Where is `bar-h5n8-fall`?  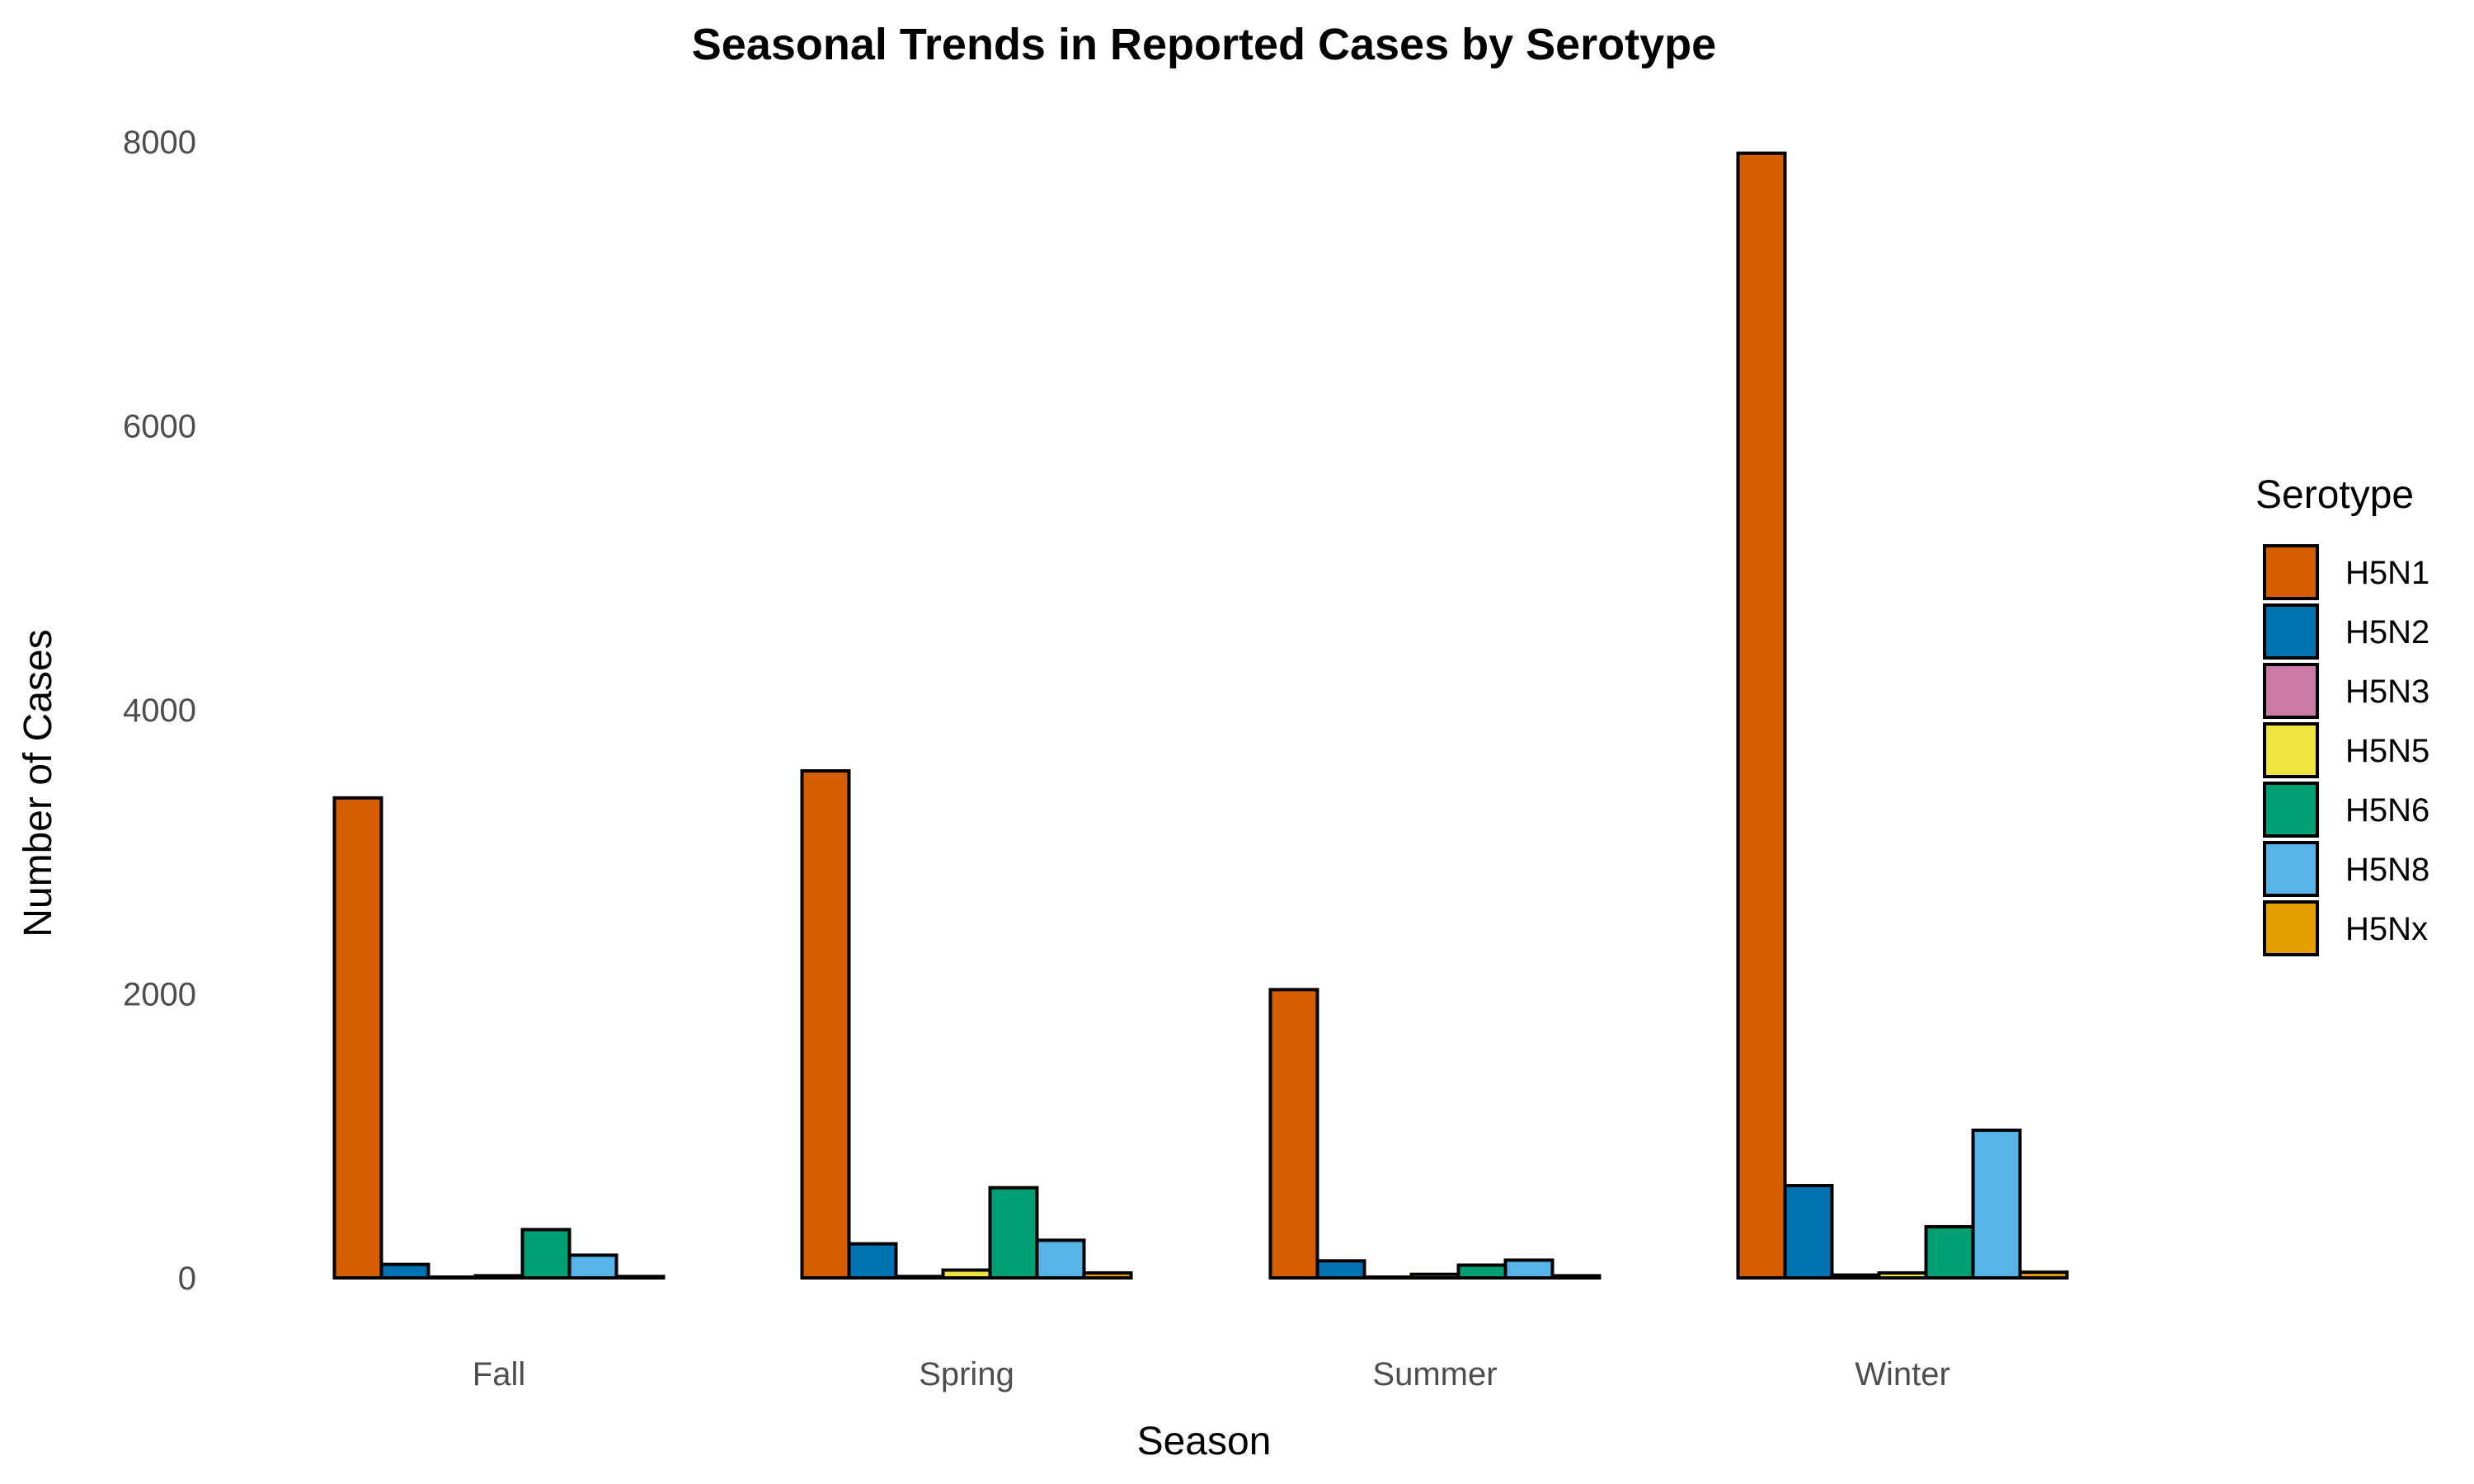 bar-h5n8-fall is located at coordinates (592, 1266).